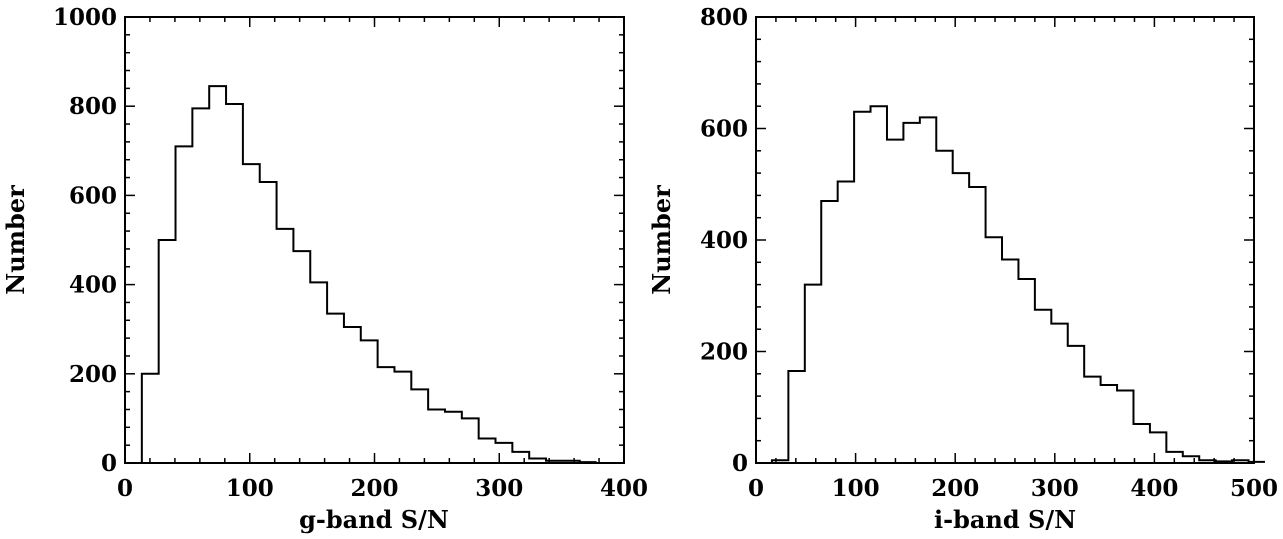 Image resolution: width=1283 pixels, height=539 pixels. I want to click on g-band-y-axis-title: Number, so click(15, 240).